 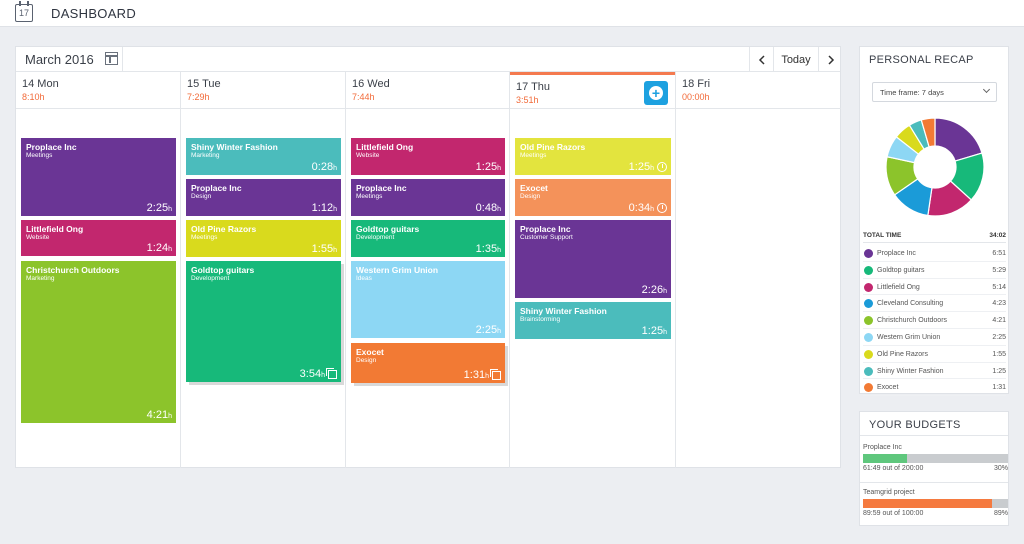 What do you see at coordinates (928, 132) in the screenshot?
I see `donut-slice` at bounding box center [928, 132].